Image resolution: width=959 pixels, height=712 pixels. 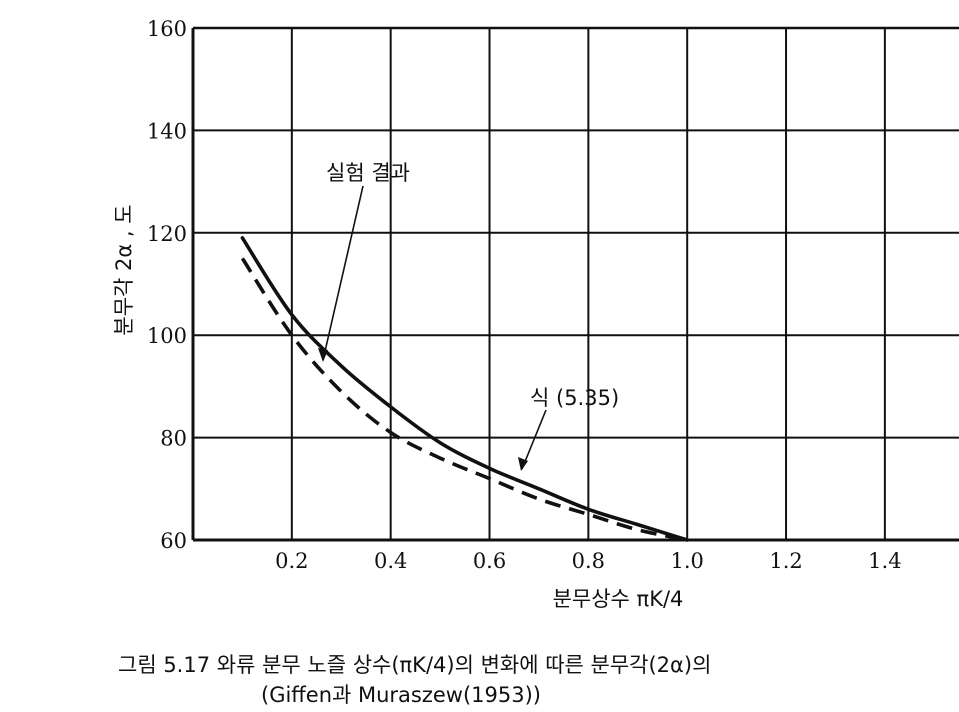 What do you see at coordinates (343, 273) in the screenshot?
I see `annotation-pointer-experiment` at bounding box center [343, 273].